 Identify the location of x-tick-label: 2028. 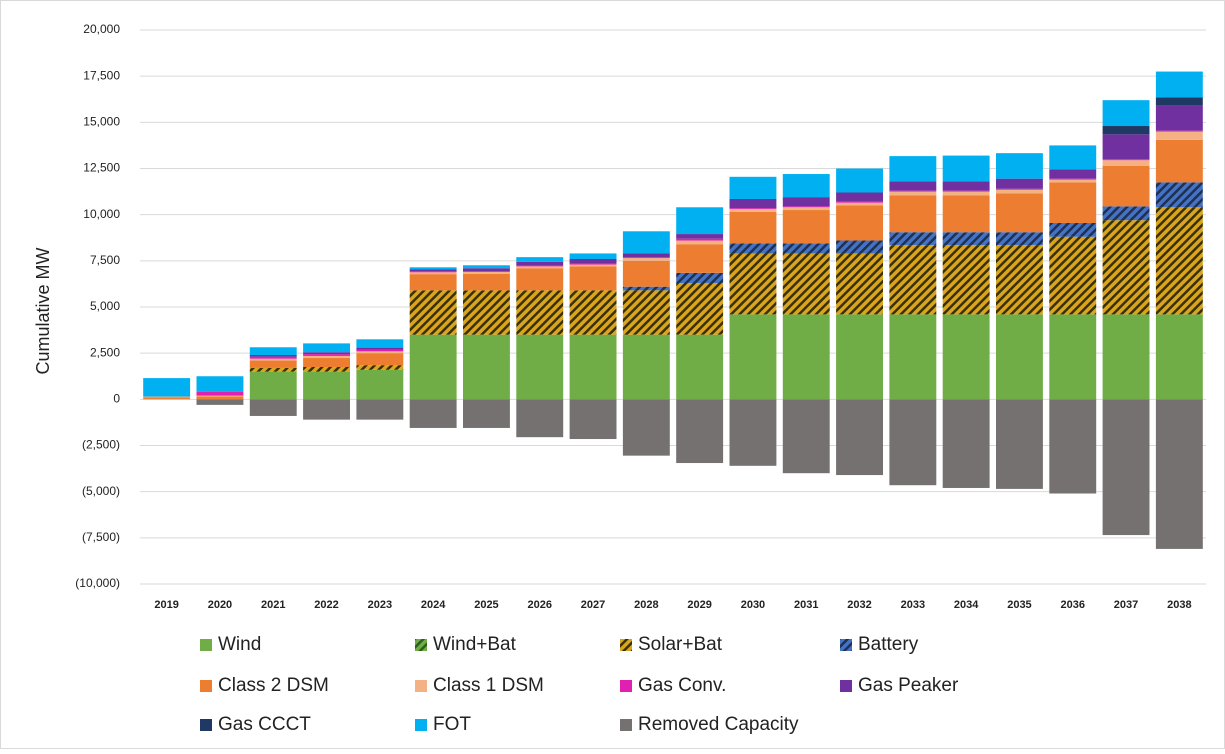
(646, 605).